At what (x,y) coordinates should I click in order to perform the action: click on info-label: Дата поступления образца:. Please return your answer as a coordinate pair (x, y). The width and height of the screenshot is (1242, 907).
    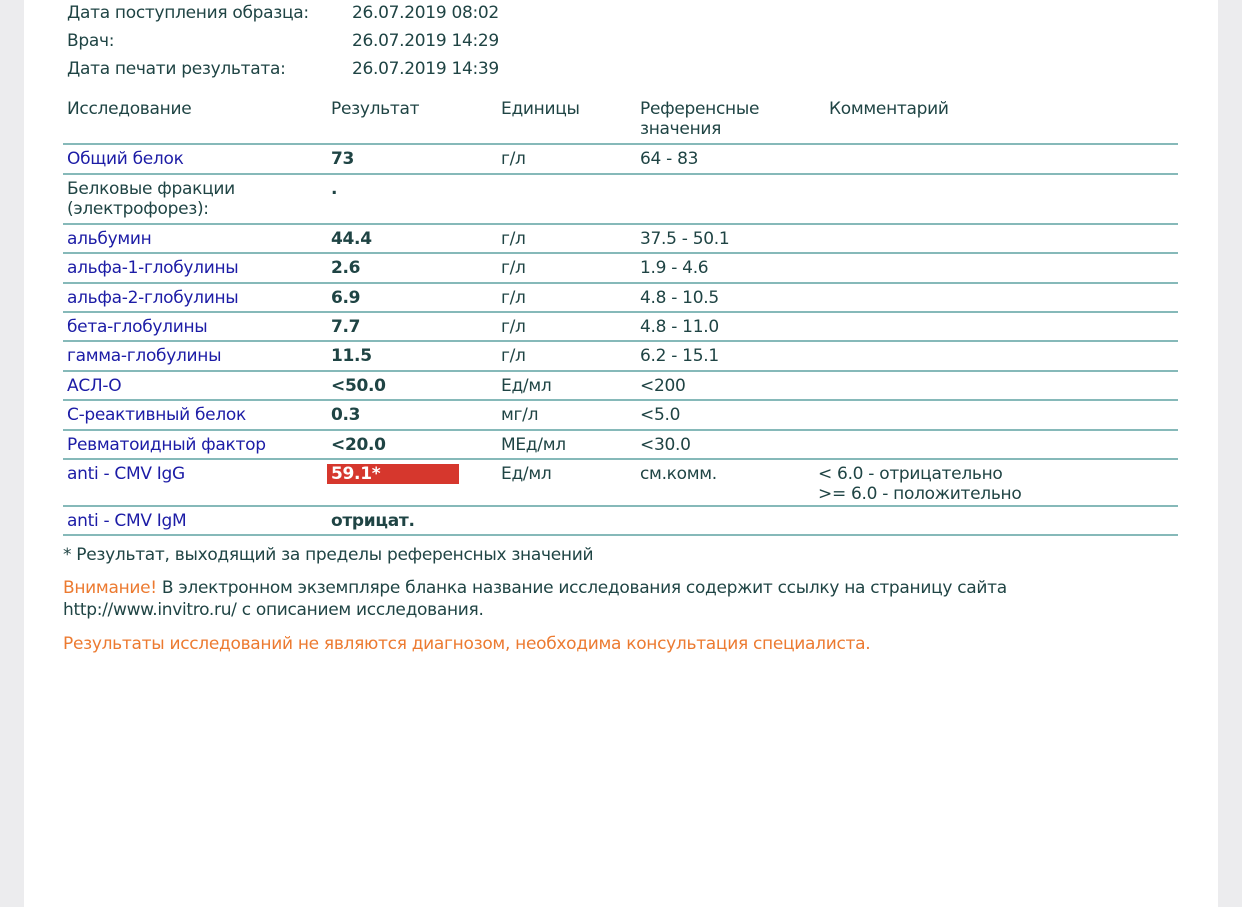
    Looking at the image, I should click on (188, 13).